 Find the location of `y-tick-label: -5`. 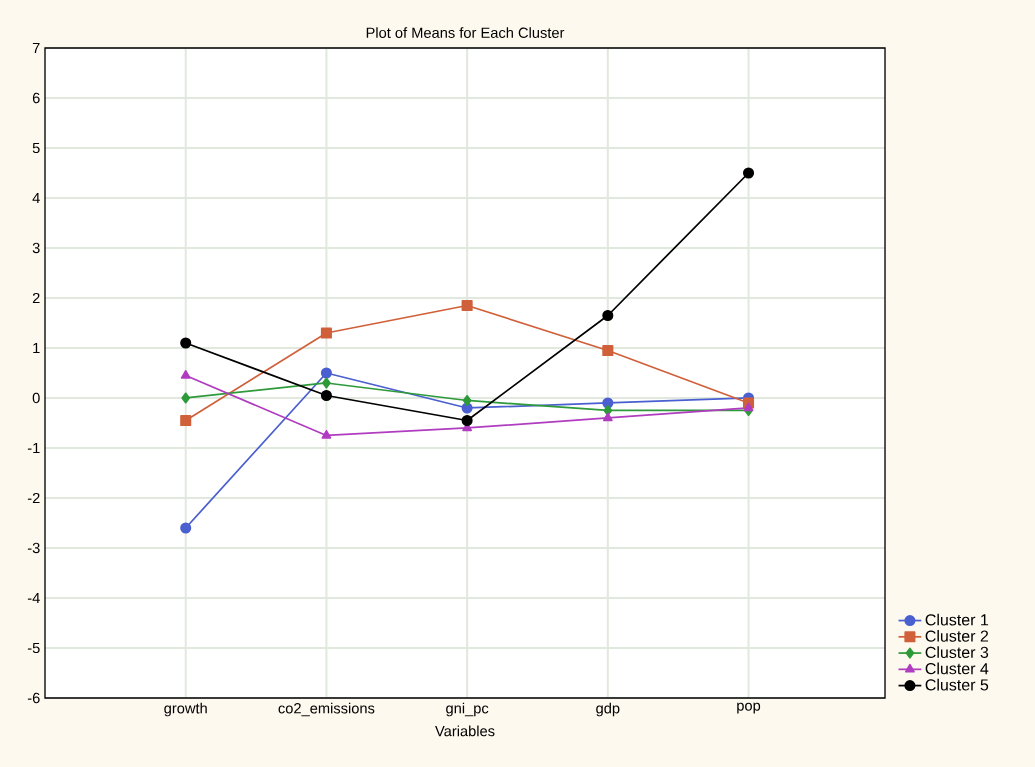

y-tick-label: -5 is located at coordinates (33, 648).